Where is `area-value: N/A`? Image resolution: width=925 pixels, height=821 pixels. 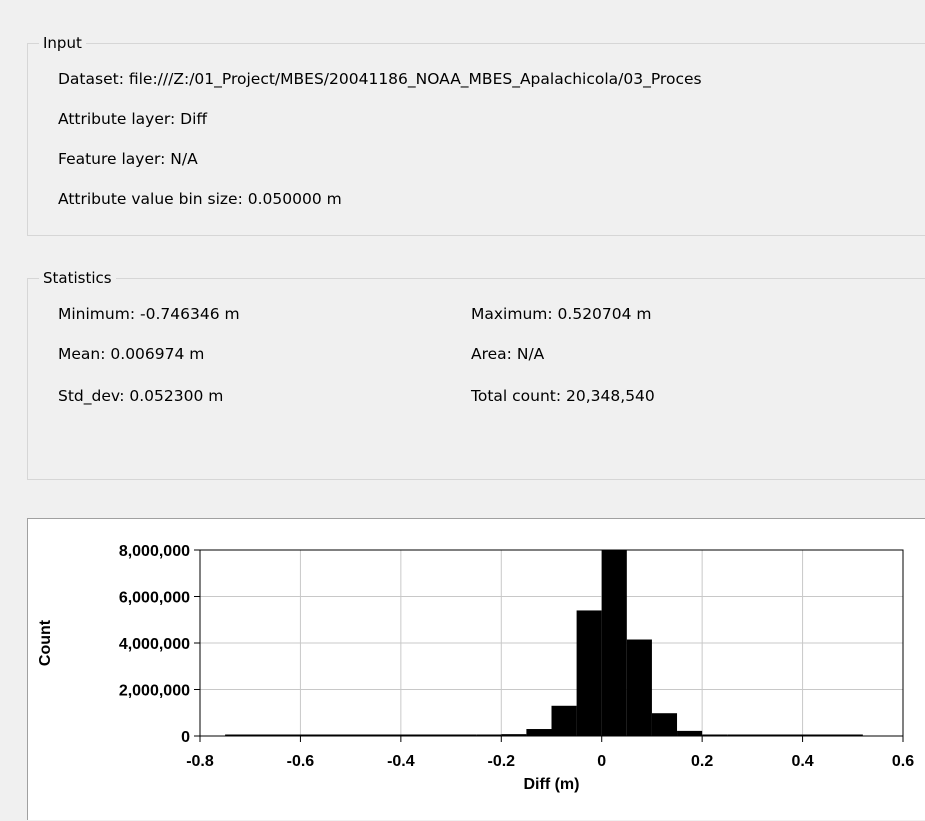
area-value: N/A is located at coordinates (530, 354).